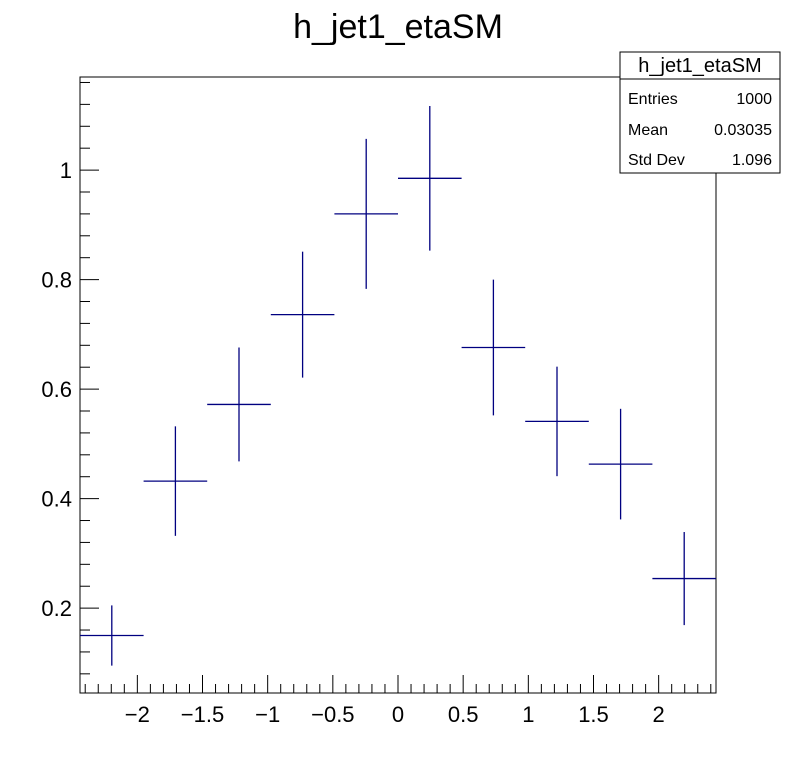 Image resolution: width=796 pixels, height=772 pixels. What do you see at coordinates (56, 499) in the screenshot?
I see `y-tick-label: 0.4` at bounding box center [56, 499].